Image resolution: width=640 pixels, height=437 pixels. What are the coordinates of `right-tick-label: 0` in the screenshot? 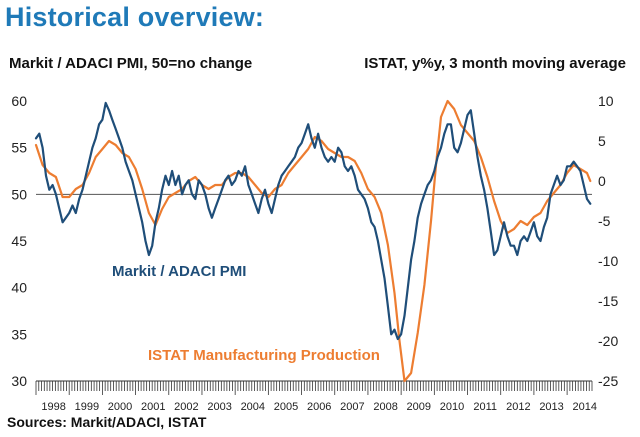 It's located at (602, 181).